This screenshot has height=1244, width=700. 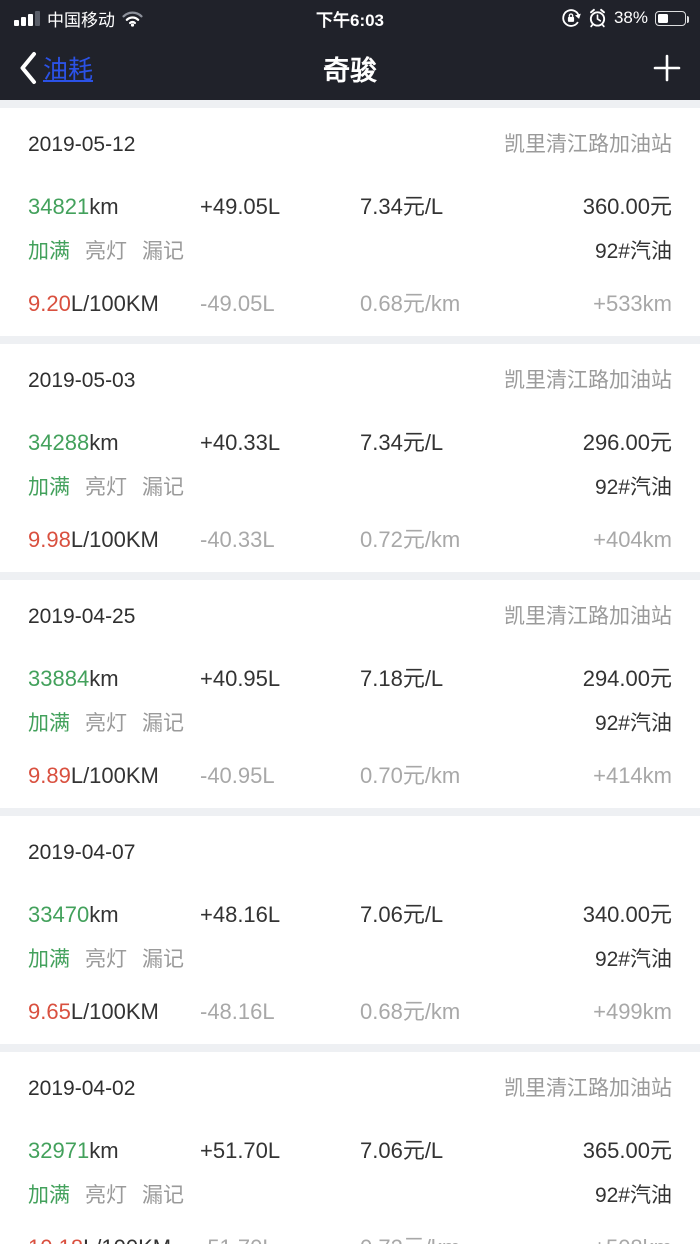 I want to click on status-bar: 中国移动 下午6:03 38%, so click(x=350, y=18).